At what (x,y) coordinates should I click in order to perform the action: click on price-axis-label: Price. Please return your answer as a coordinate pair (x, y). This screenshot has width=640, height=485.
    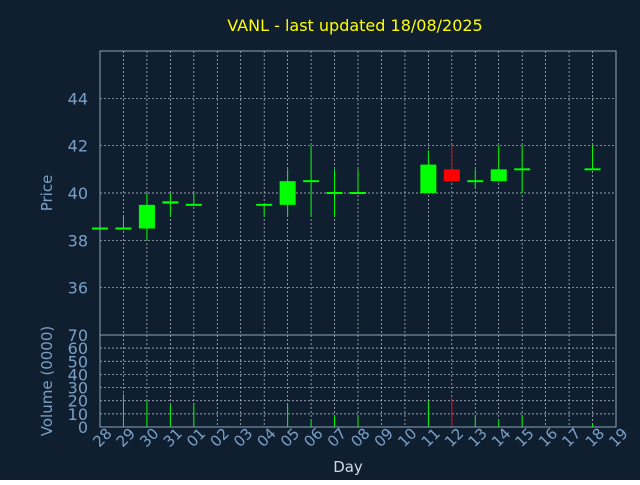
    Looking at the image, I should click on (47, 193).